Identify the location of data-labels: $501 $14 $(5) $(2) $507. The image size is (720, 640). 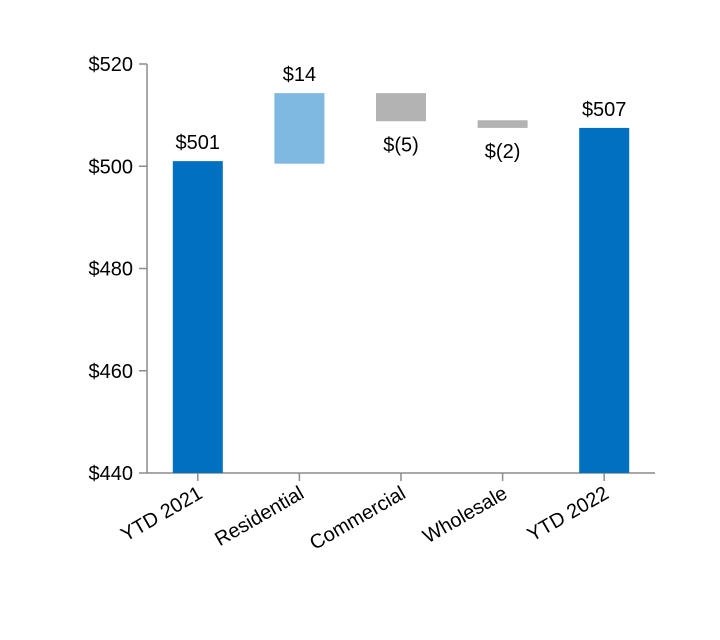
(401, 113).